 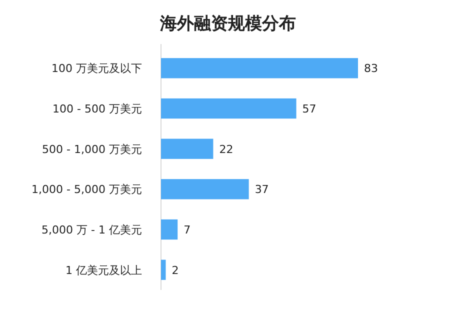 What do you see at coordinates (371, 69) in the screenshot?
I see `data-label: 83` at bounding box center [371, 69].